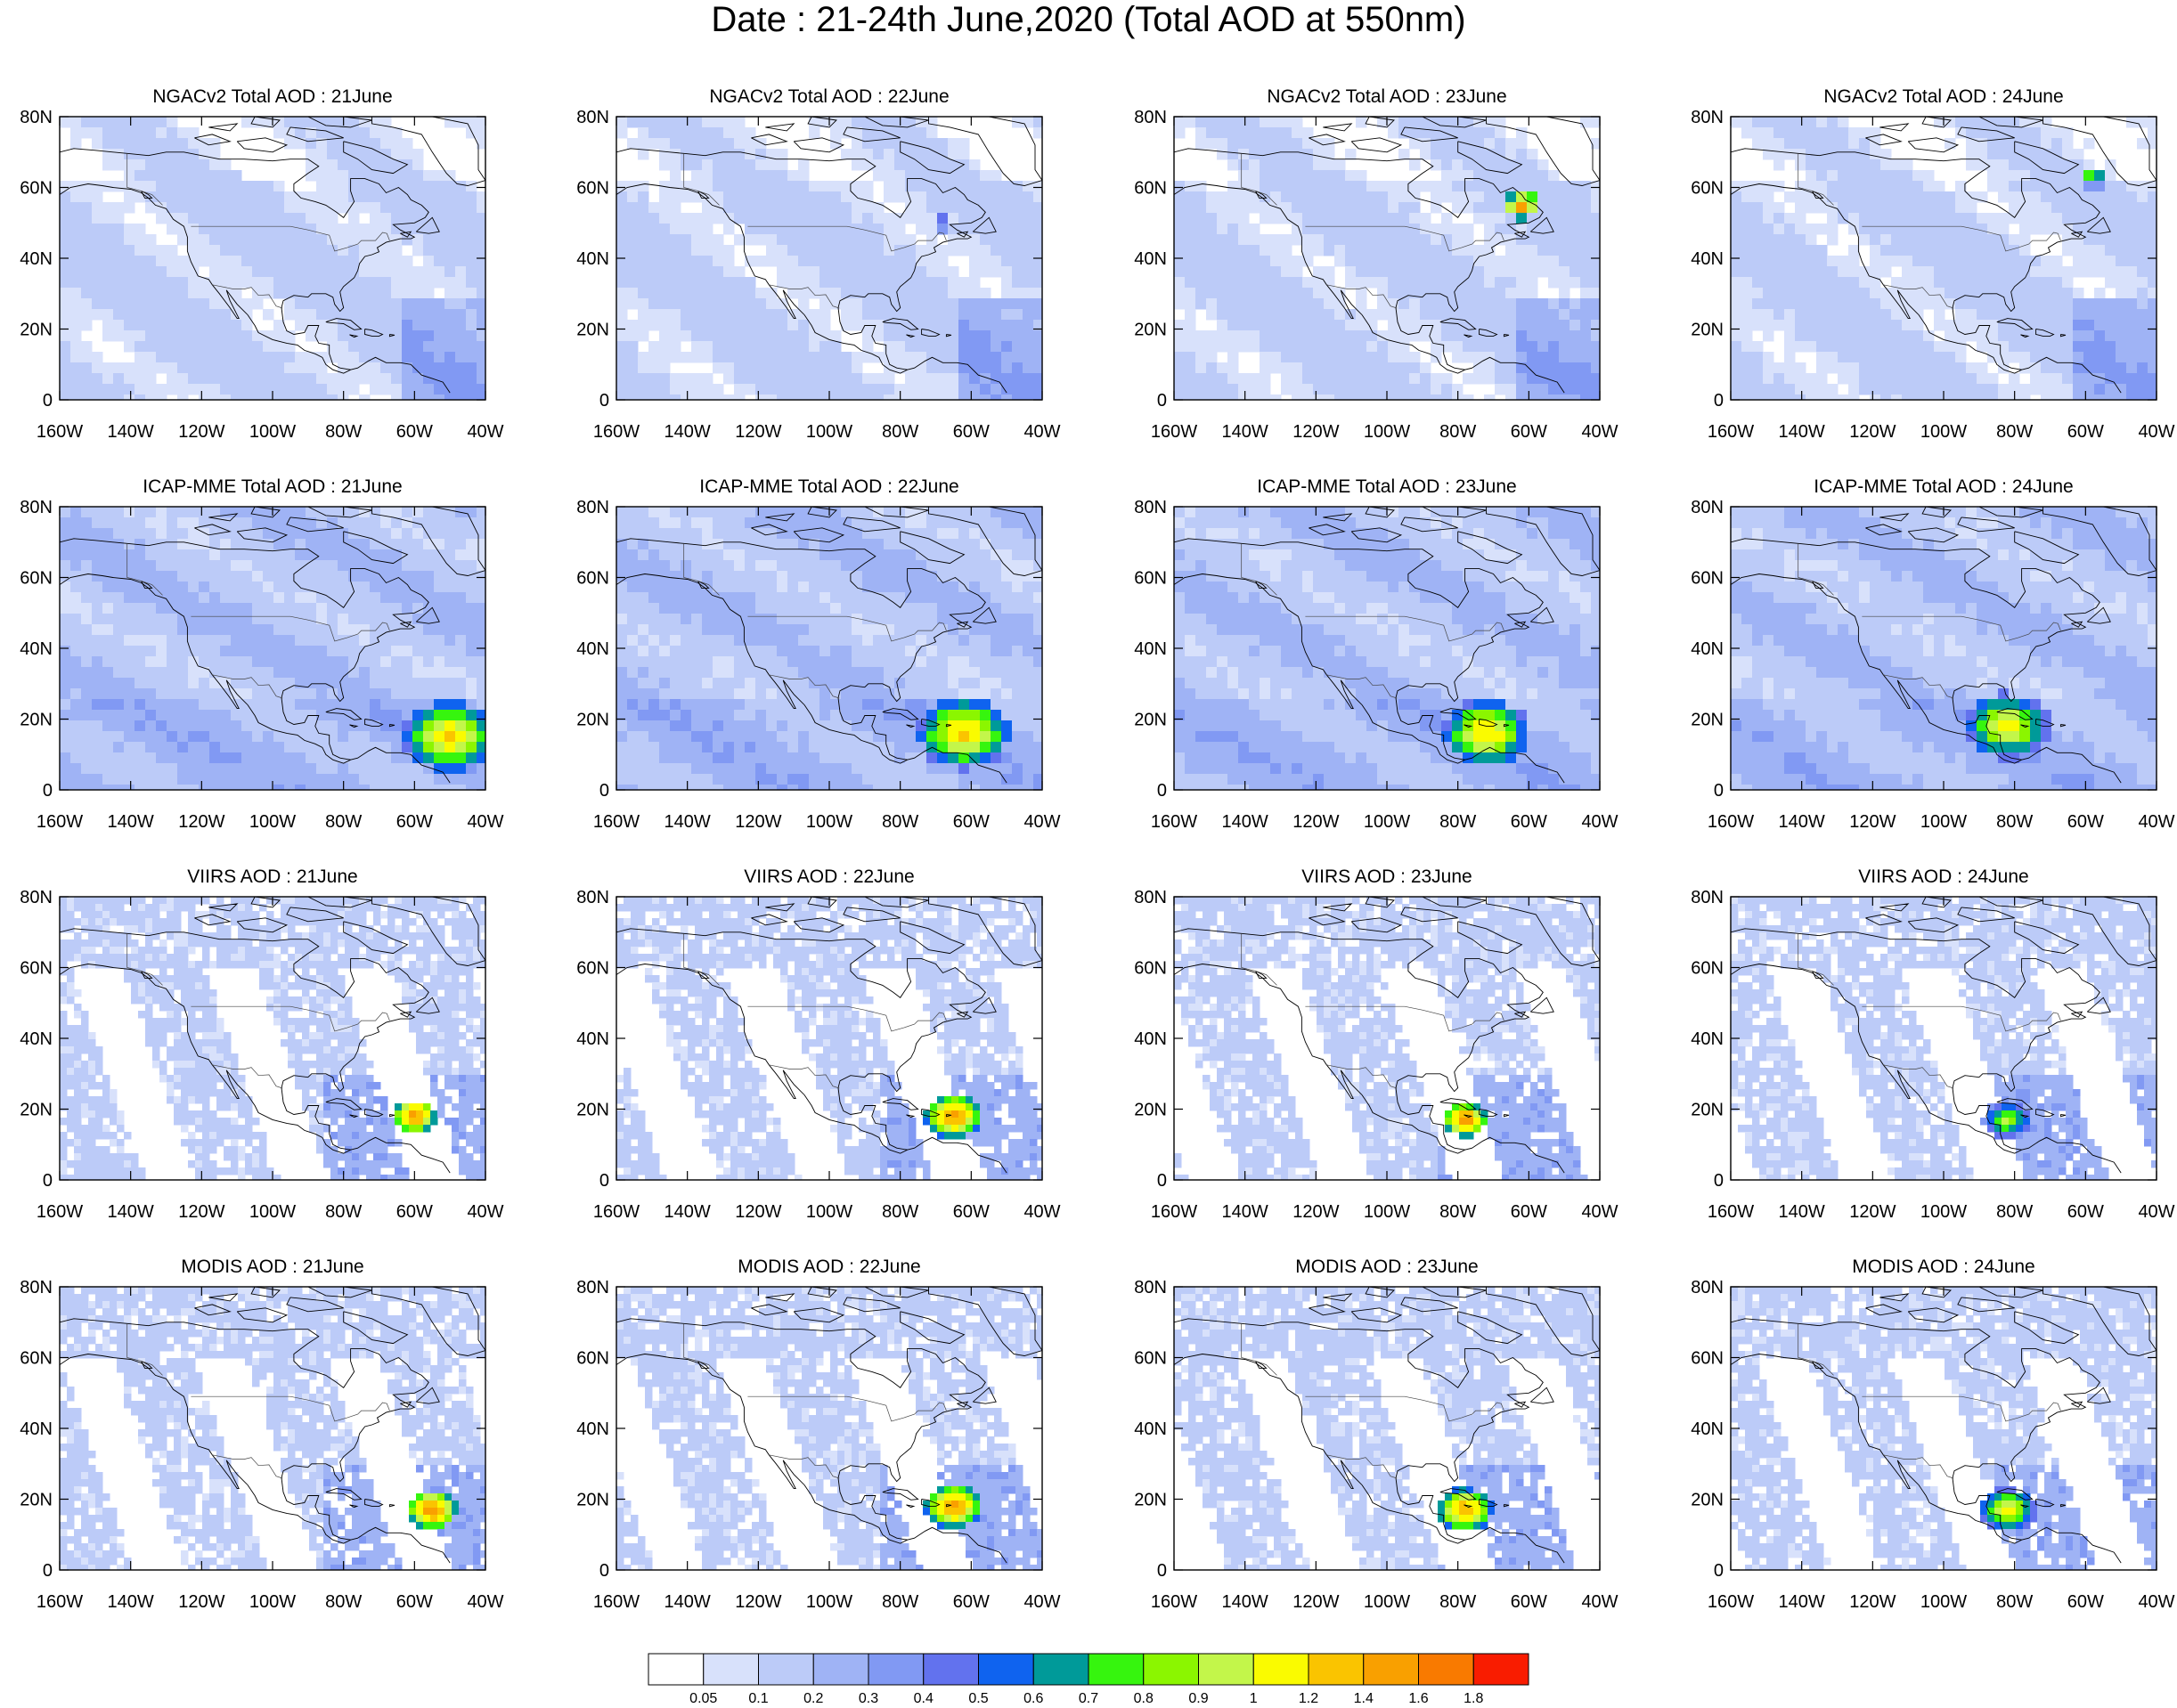 The image size is (2177, 1708). I want to click on colorbar-label: 1.8, so click(1474, 1698).